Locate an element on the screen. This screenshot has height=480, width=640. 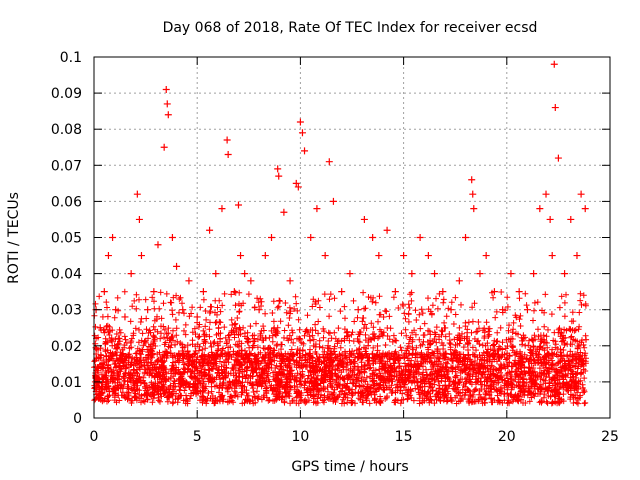
y-axis-label: ROTI / TECUs is located at coordinates (14, 238).